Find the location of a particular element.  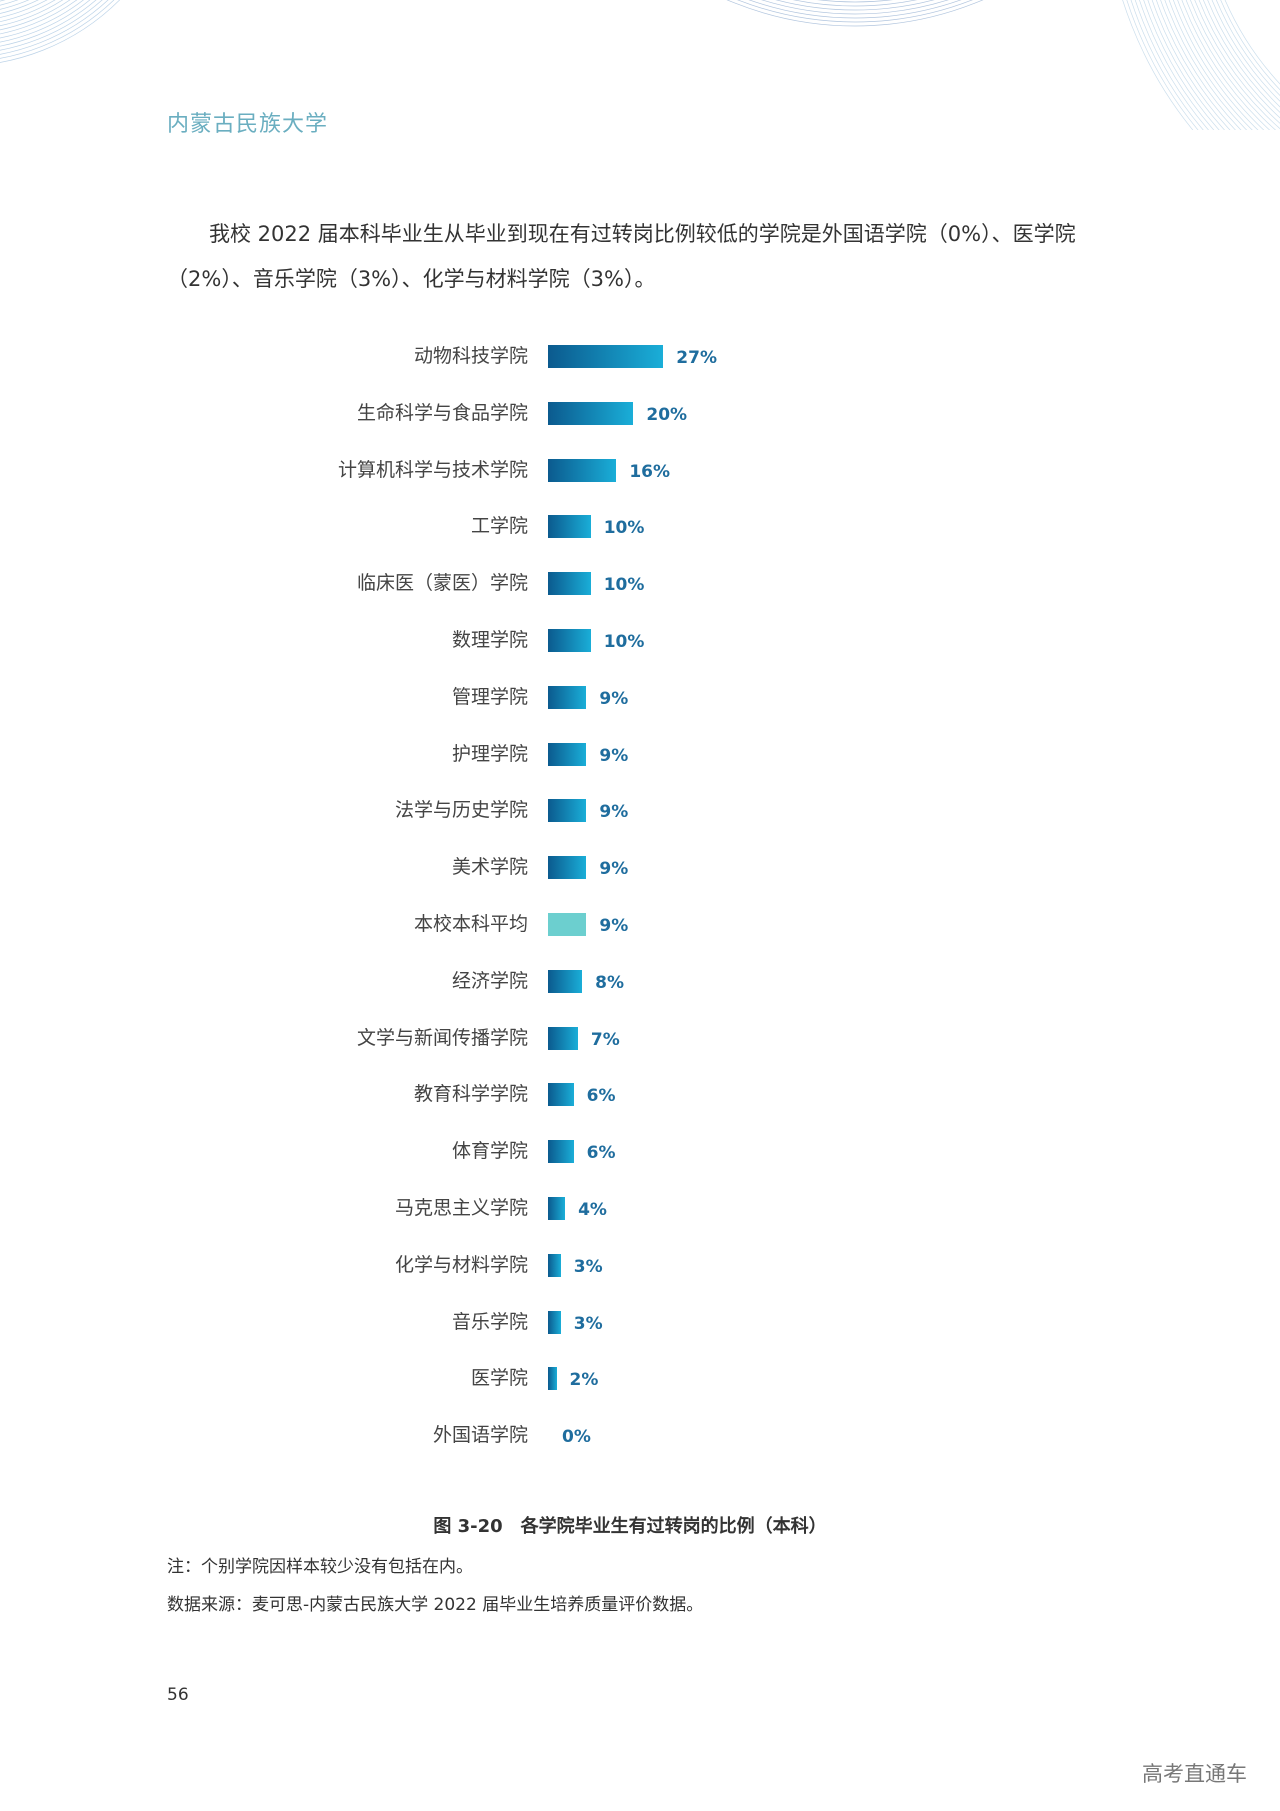

chart-row: 美术学院 9% is located at coordinates (640, 867).